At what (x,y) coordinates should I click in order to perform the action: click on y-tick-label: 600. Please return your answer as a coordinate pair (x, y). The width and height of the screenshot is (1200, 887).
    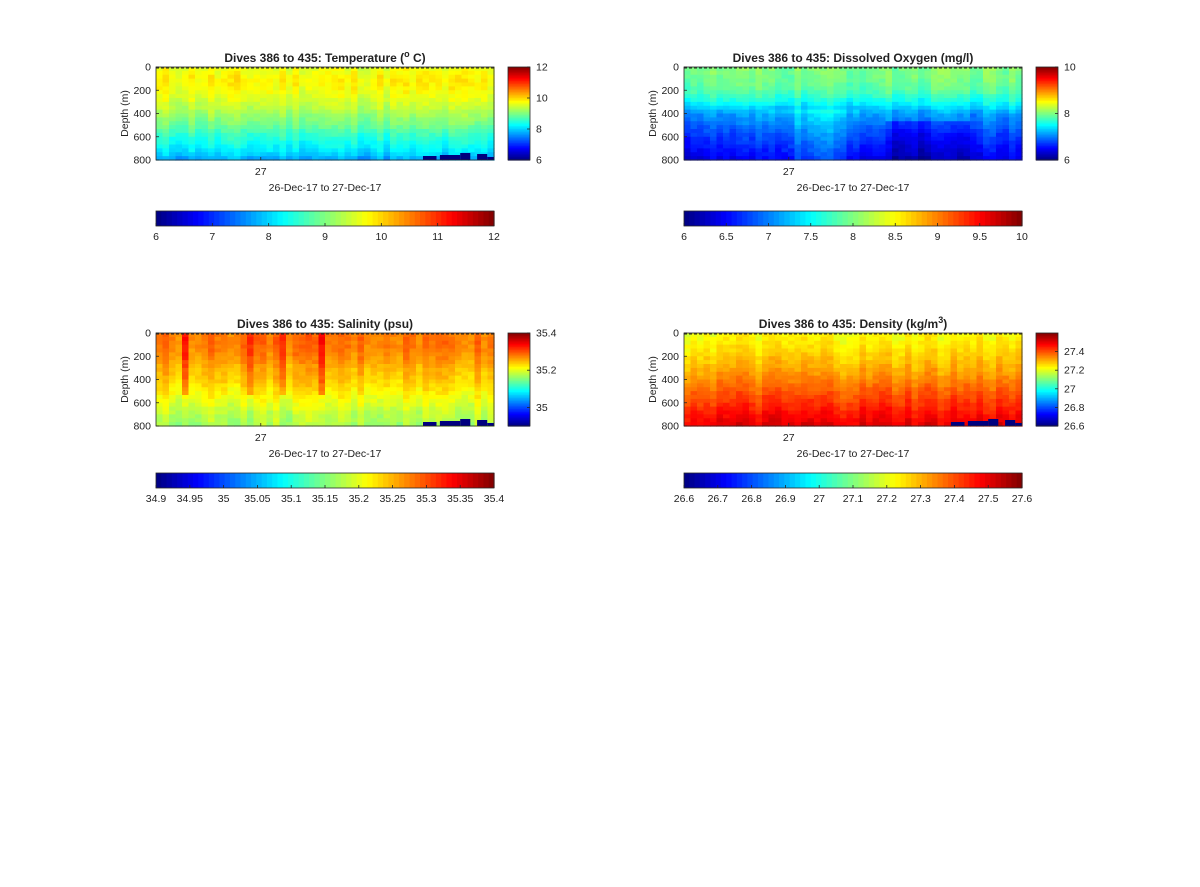
    Looking at the image, I should click on (142, 403).